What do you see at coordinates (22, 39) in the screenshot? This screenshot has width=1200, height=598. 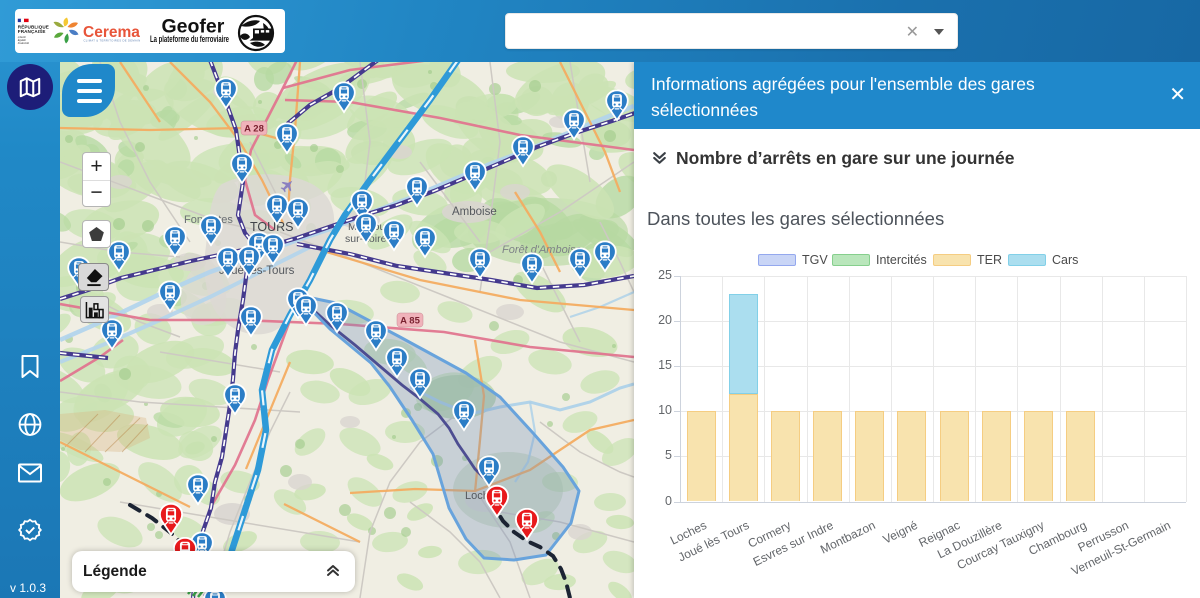 I see `svg-text: Égalité` at bounding box center [22, 39].